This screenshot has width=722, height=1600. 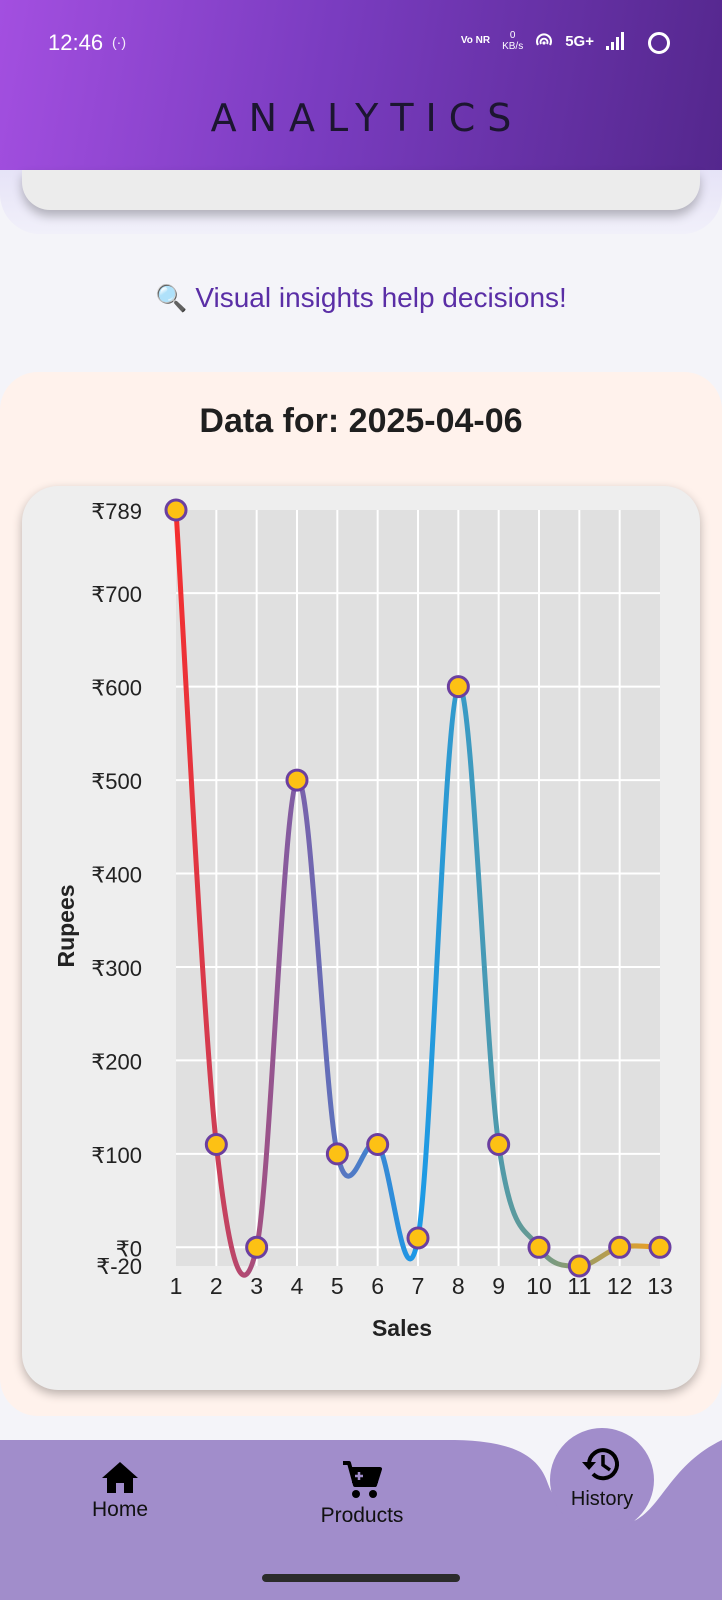 I want to click on data-card-title: Data for: 2025-04-06, so click(x=361, y=421).